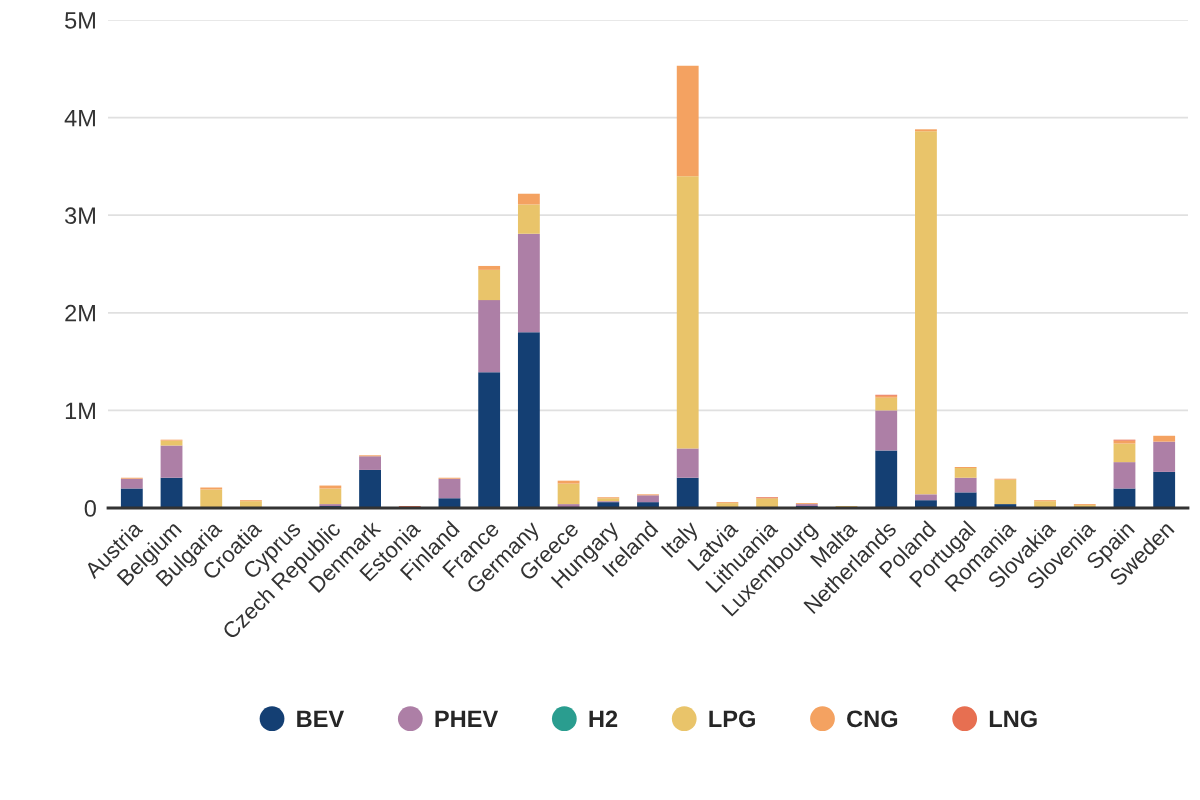  Describe the element at coordinates (80, 313) in the screenshot. I see `y-tick-label: 2M` at that location.